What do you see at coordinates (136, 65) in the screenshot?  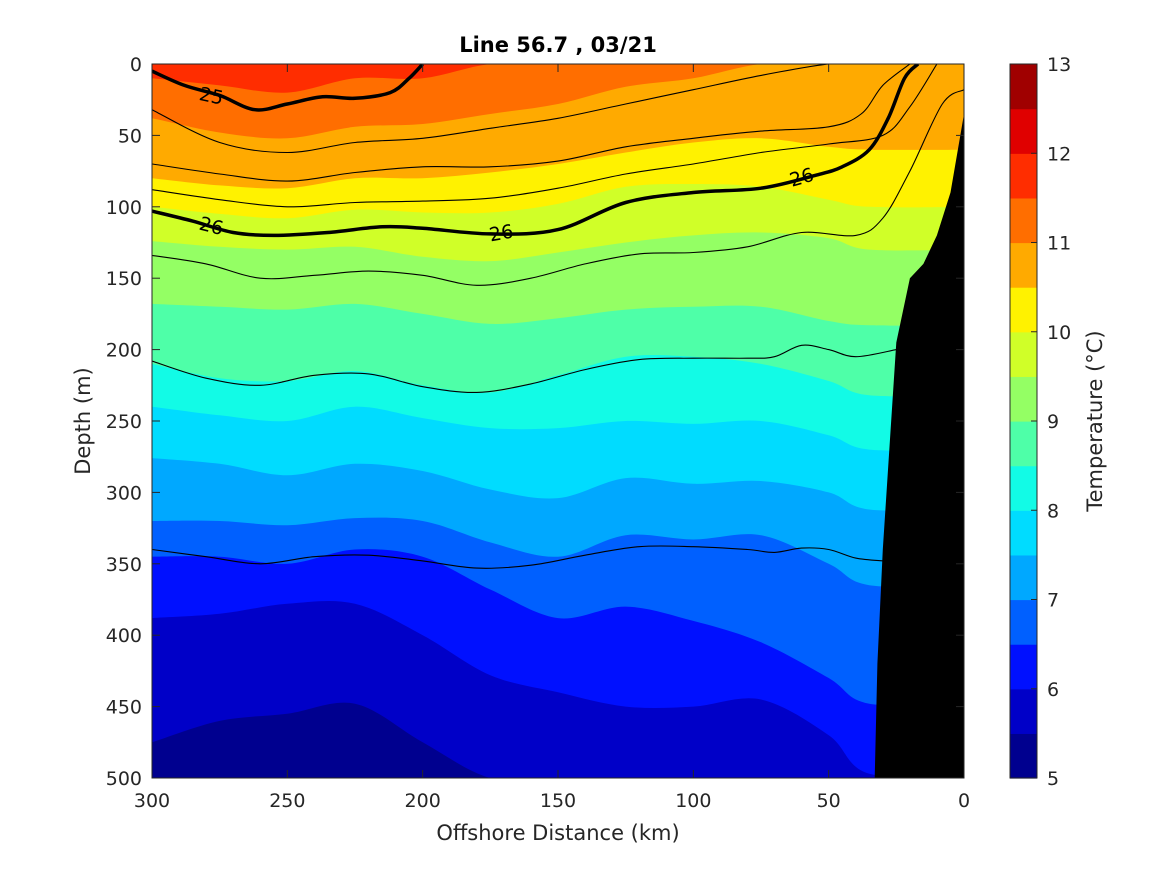 I see `y-tick-label: 0` at bounding box center [136, 65].